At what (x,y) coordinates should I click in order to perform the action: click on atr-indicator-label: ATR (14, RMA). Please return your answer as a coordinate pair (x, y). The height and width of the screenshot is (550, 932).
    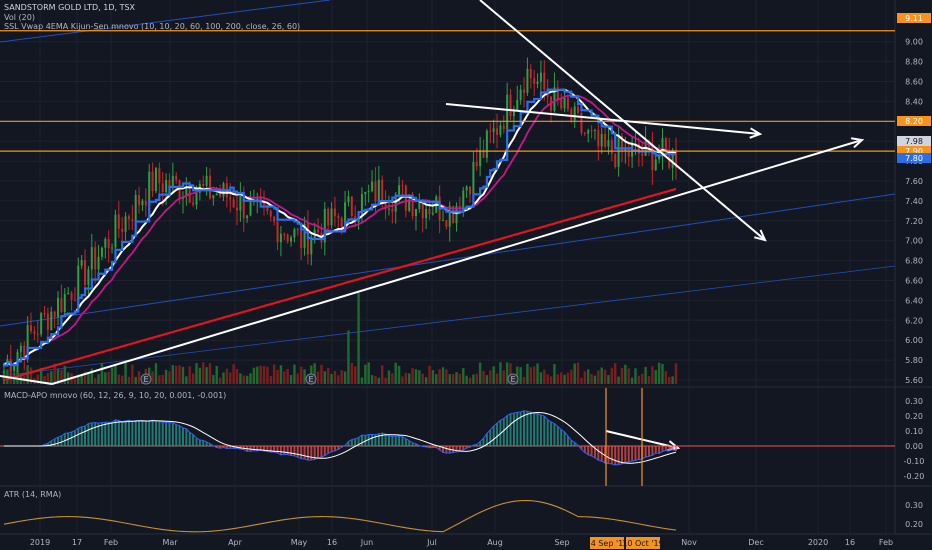
    Looking at the image, I should click on (33, 494).